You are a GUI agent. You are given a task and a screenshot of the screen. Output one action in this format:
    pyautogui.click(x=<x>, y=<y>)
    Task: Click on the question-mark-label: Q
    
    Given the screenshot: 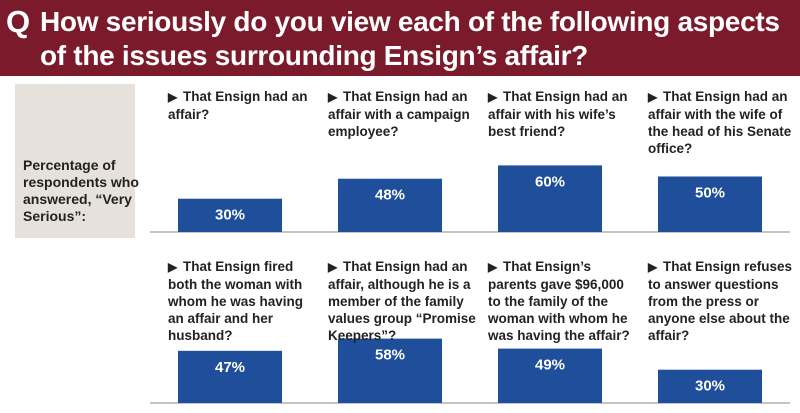 What is the action you would take?
    pyautogui.click(x=18, y=21)
    